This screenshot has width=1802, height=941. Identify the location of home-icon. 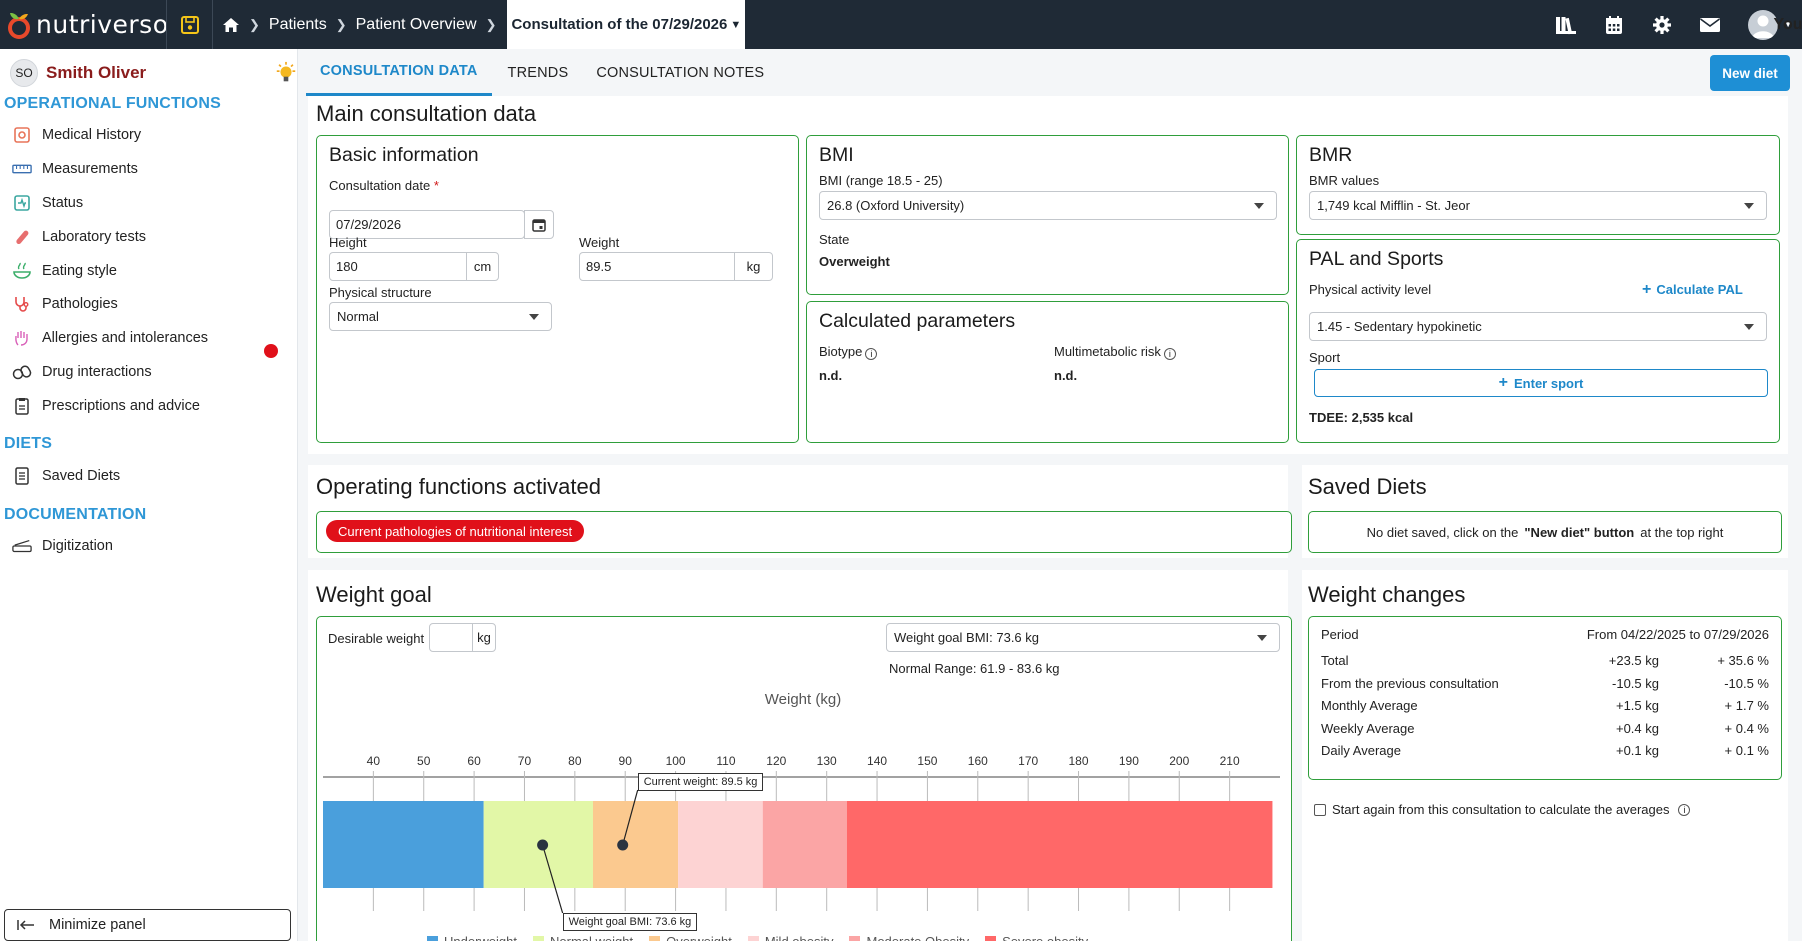
(231, 25).